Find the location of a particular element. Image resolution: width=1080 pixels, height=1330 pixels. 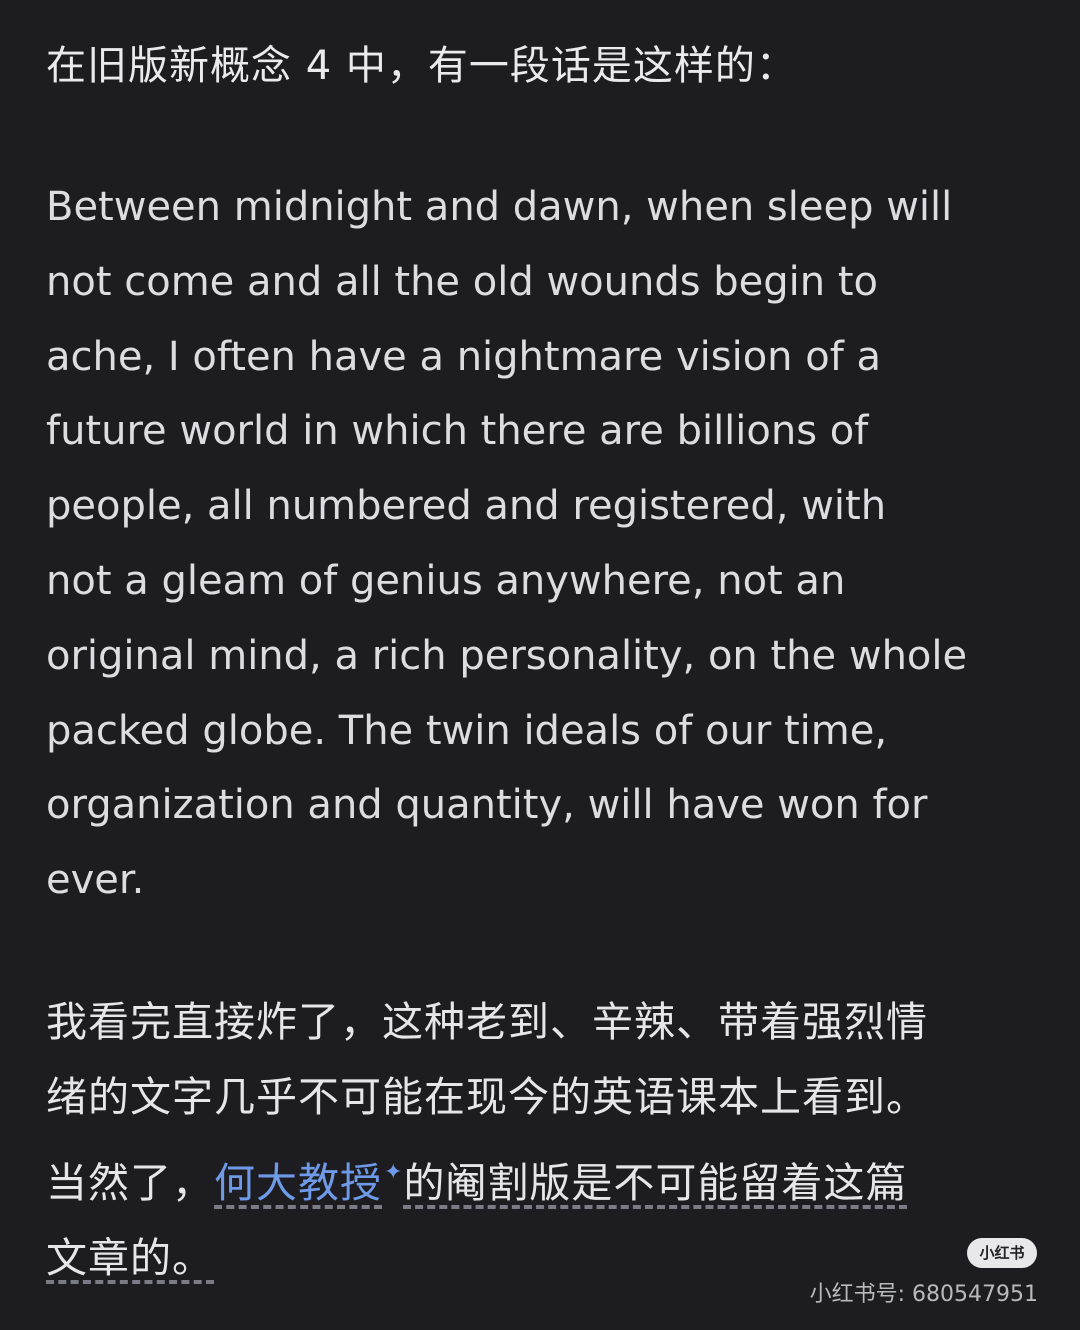

comment-prefix: 当然了， is located at coordinates (130, 1183).